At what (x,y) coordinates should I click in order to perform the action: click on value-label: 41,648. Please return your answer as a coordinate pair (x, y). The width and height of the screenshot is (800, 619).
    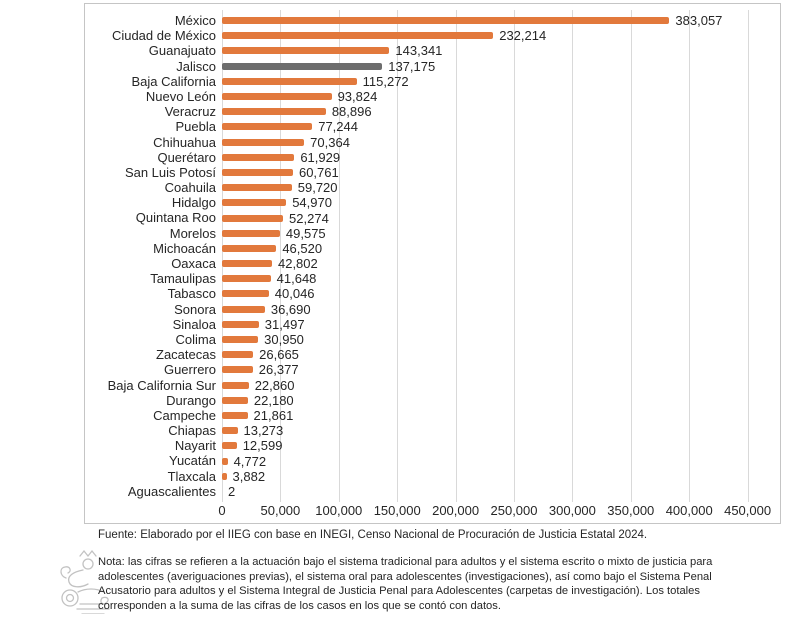
    Looking at the image, I should click on (296, 279).